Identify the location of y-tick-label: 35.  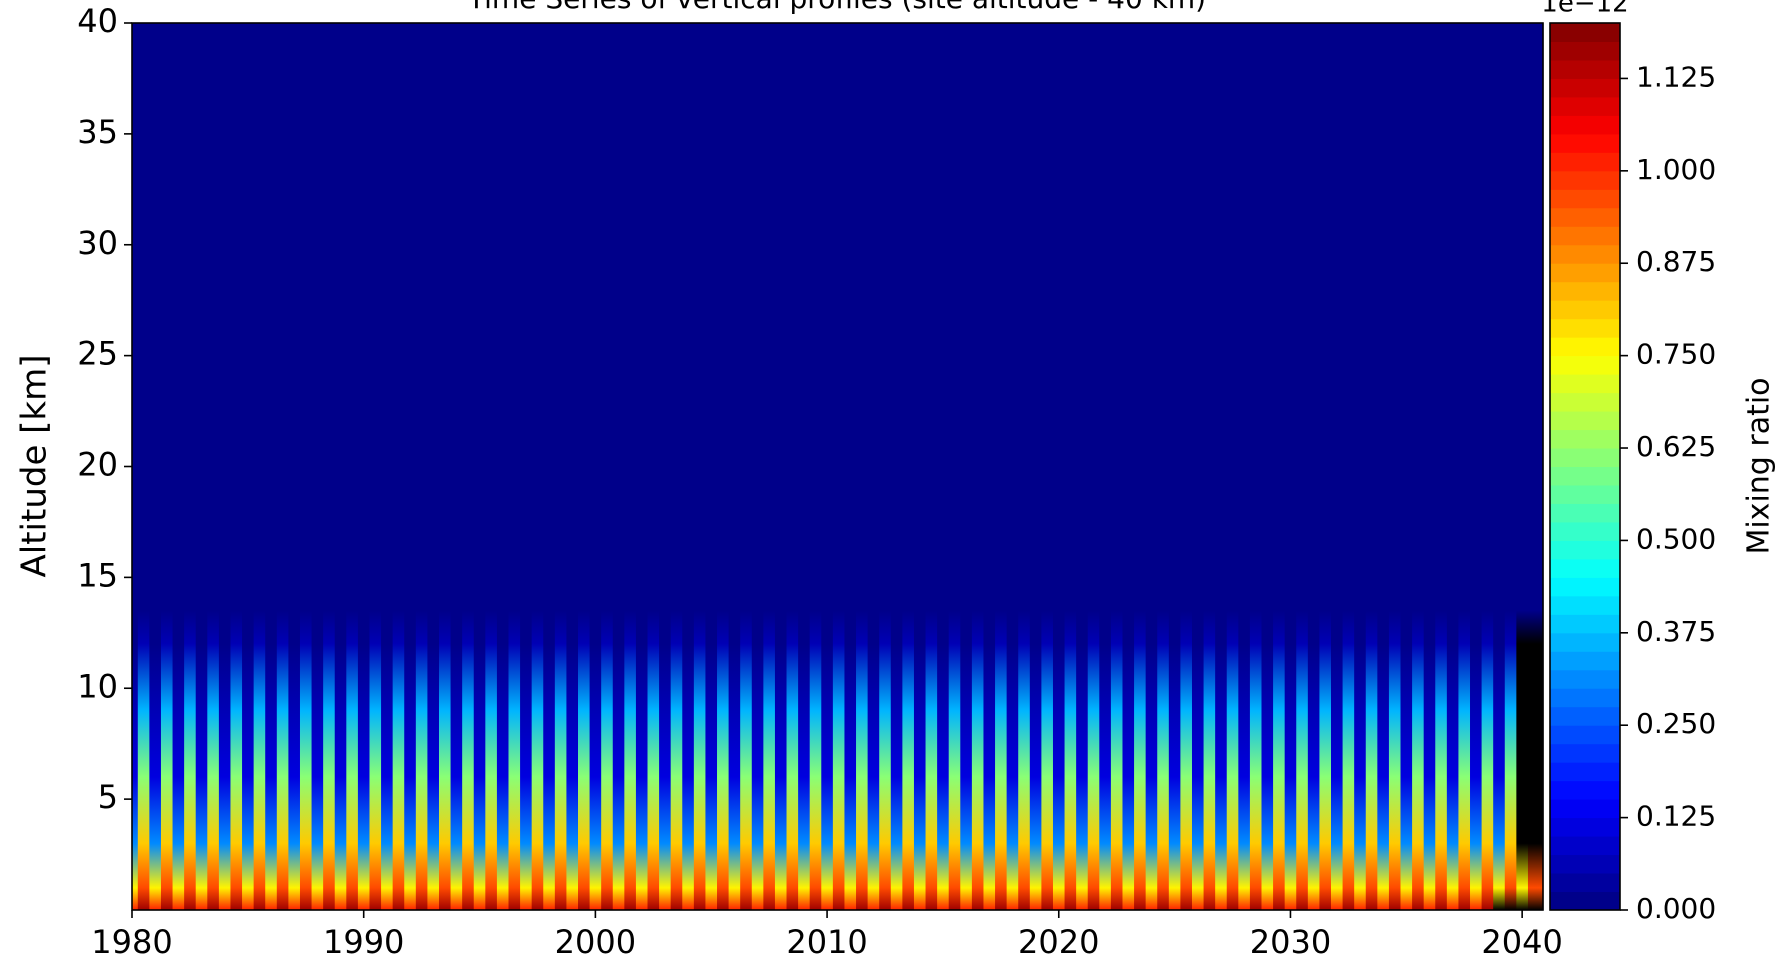
(97, 132).